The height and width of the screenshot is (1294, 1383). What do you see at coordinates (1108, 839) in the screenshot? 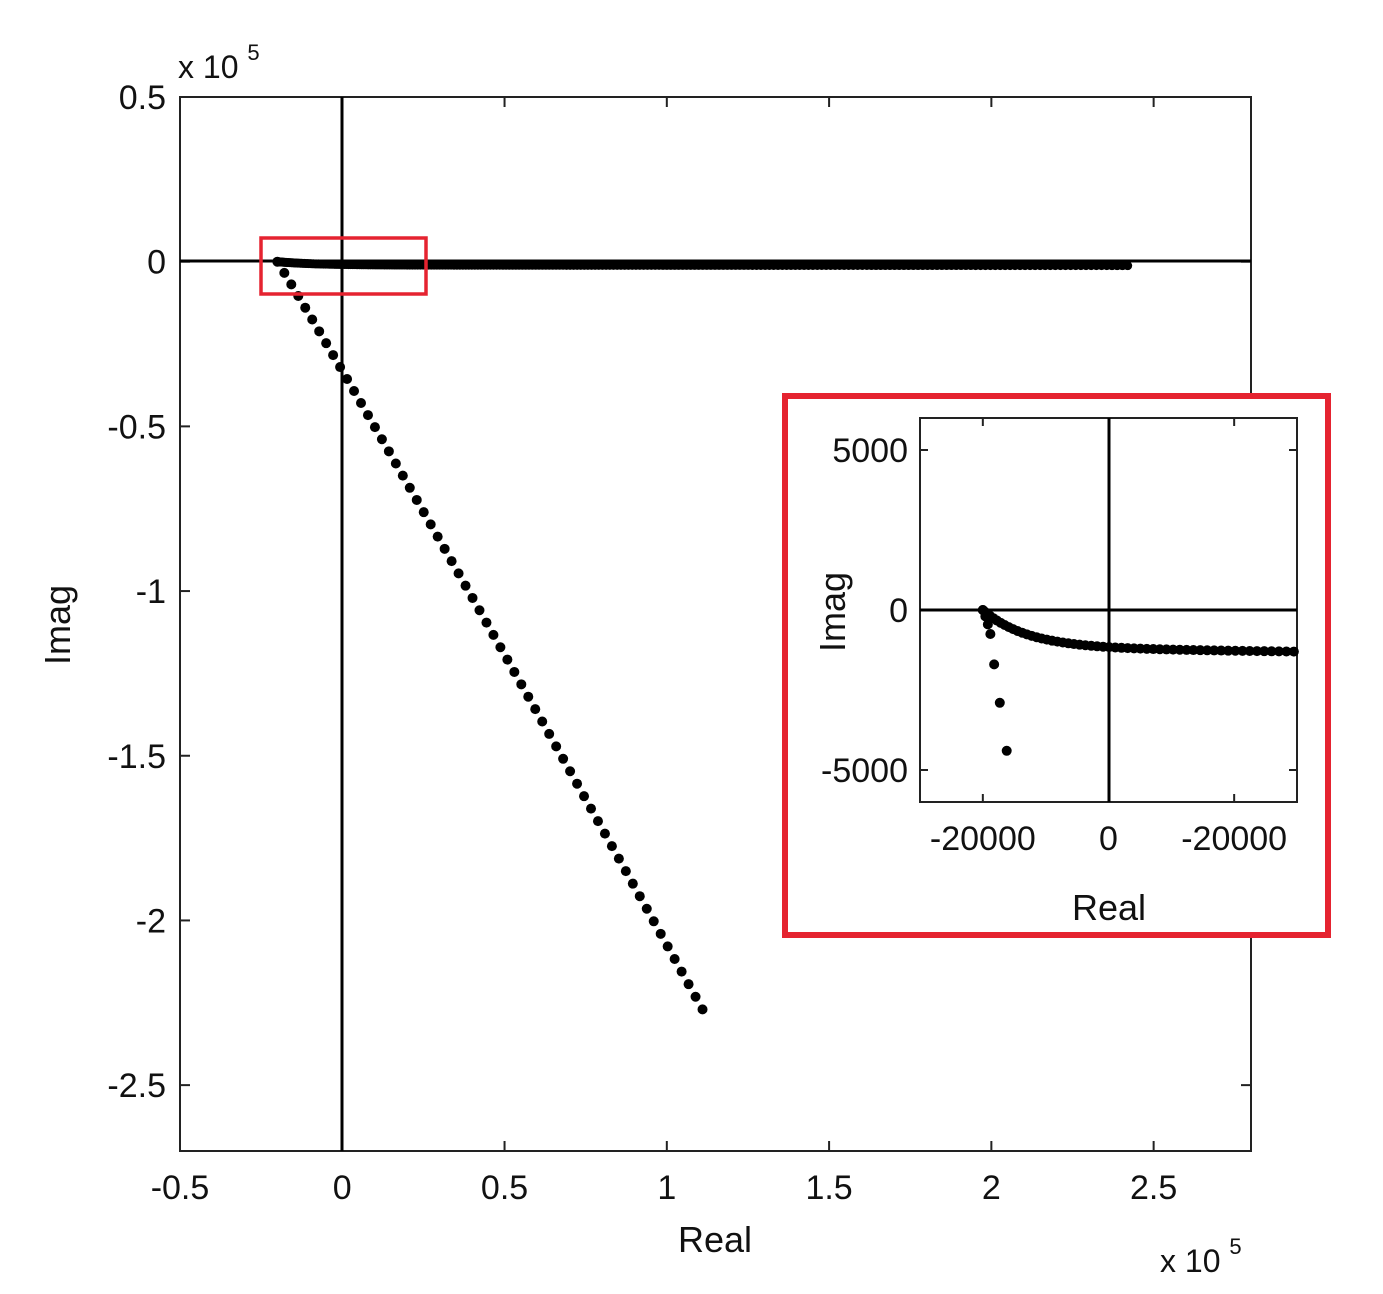
I see `inset-x-tick-label: 0` at bounding box center [1108, 839].